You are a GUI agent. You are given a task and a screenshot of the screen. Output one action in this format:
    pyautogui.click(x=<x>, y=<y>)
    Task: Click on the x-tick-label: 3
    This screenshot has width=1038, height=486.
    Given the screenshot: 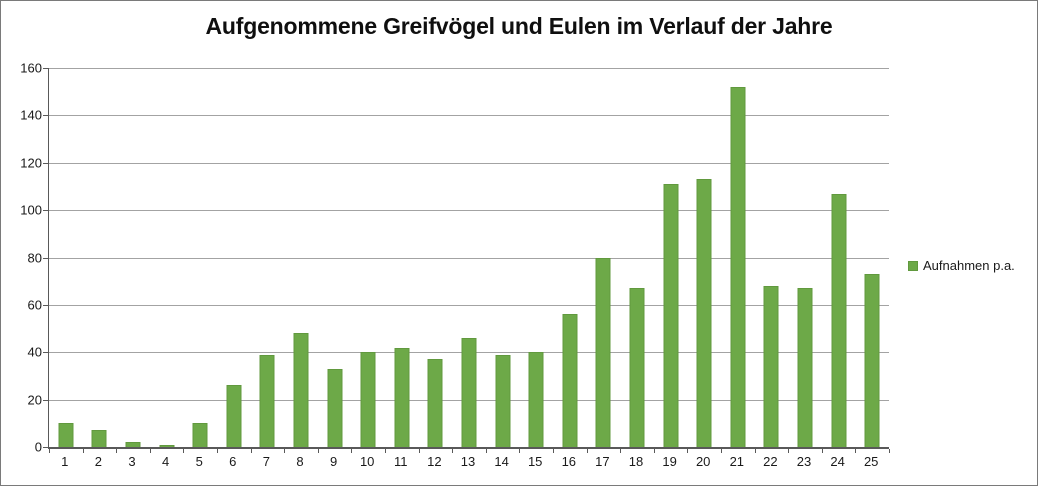 What is the action you would take?
    pyautogui.click(x=132, y=461)
    